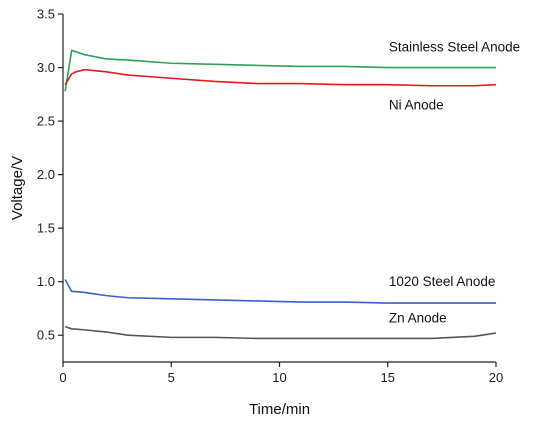 Image resolution: width=550 pixels, height=422 pixels. What do you see at coordinates (280, 332) in the screenshot?
I see `series-line-zn-anode` at bounding box center [280, 332].